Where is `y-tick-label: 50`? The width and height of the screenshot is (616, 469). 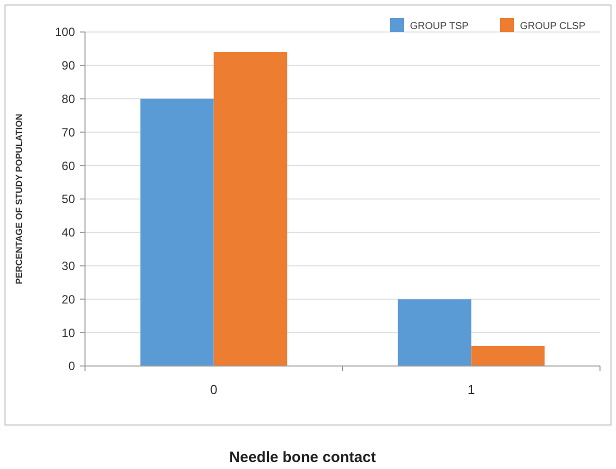 y-tick-label: 50 is located at coordinates (69, 199).